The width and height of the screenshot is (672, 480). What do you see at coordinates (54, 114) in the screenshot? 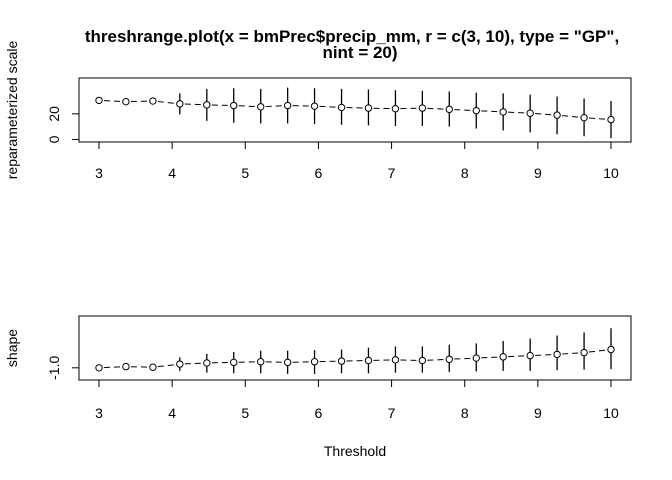
I see `y-tick-label: 20` at bounding box center [54, 114].